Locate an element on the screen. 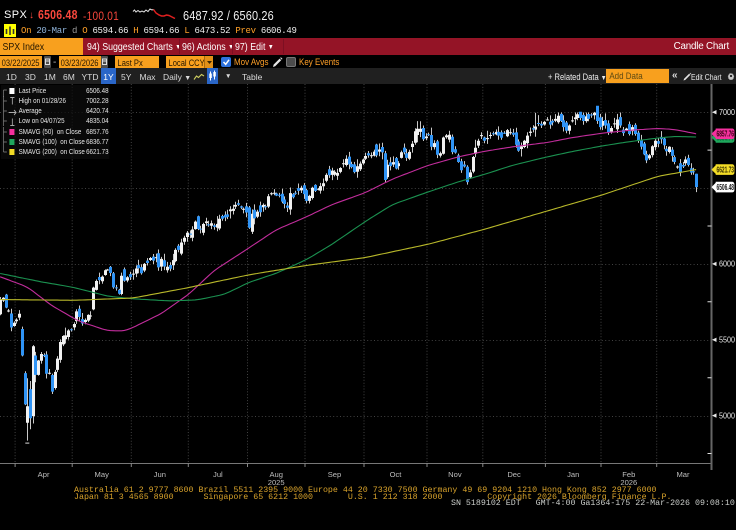 The width and height of the screenshot is (736, 530). svg-text: Feb is located at coordinates (628, 474).